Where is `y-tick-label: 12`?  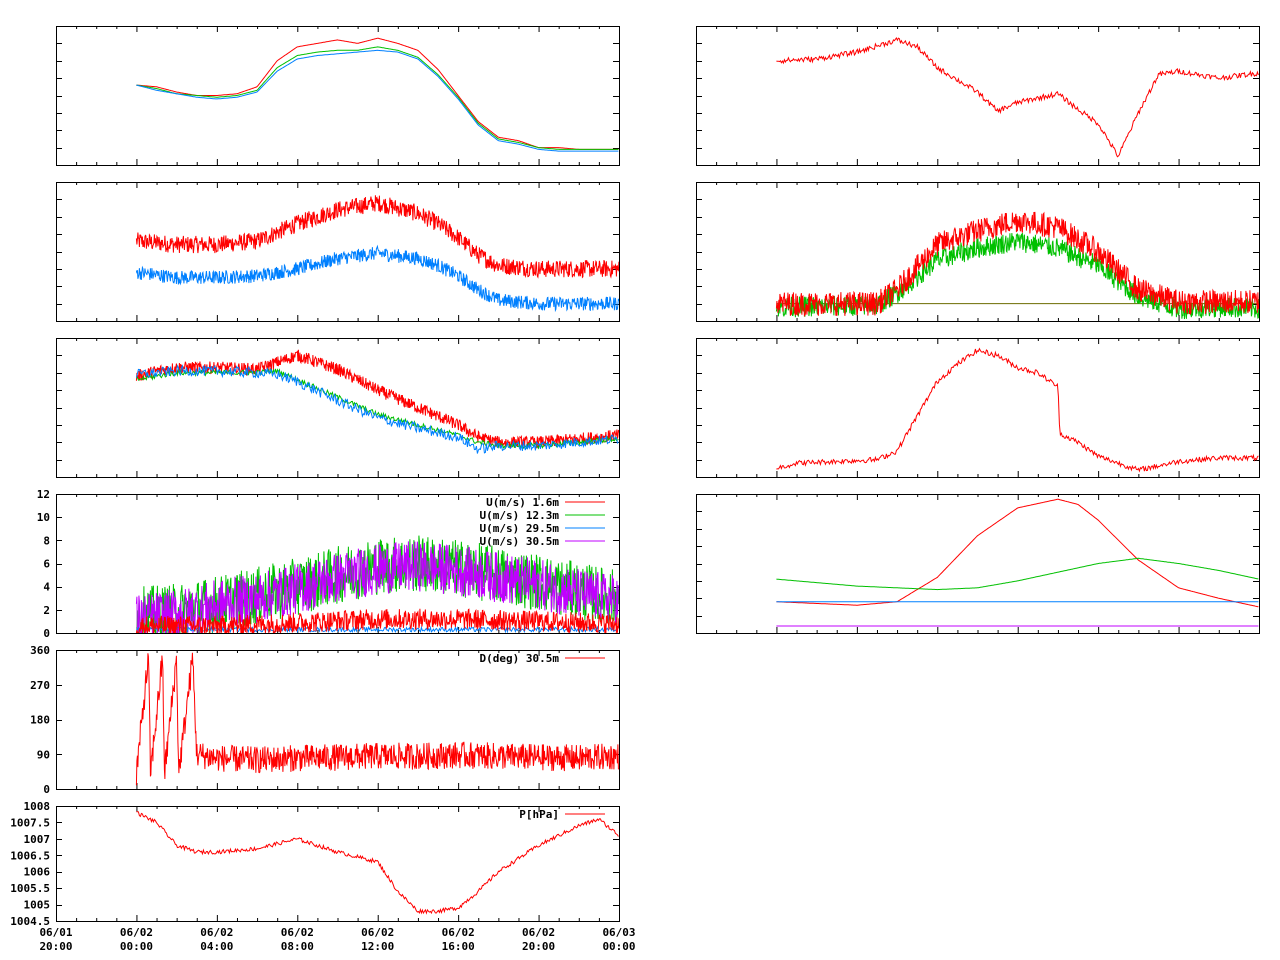 y-tick-label: 12 is located at coordinates (43, 494).